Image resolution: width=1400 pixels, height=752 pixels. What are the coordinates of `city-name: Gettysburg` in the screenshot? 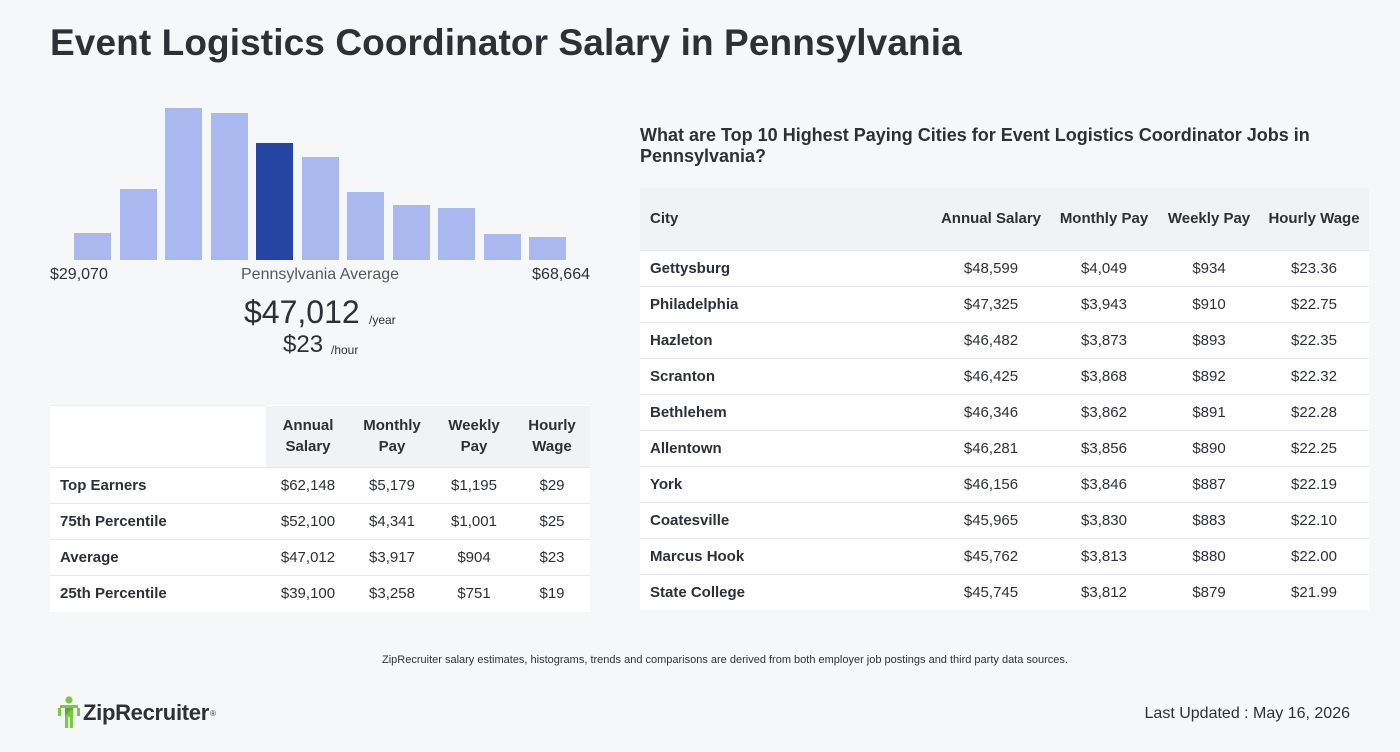 It's located at (690, 268).